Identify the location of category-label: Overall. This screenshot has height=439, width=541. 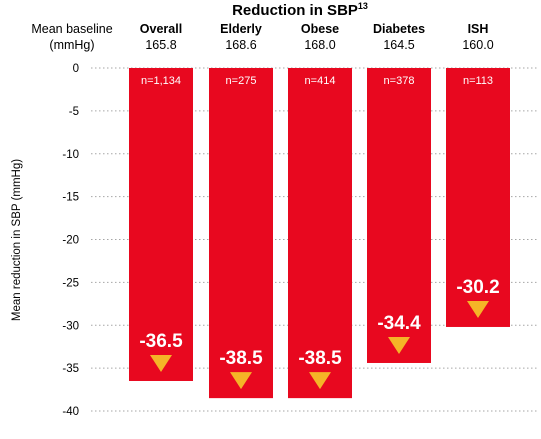
(161, 29).